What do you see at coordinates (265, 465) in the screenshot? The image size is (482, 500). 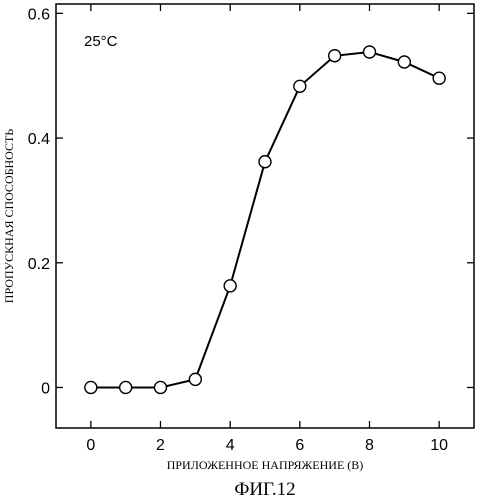 I see `x-axis-title: ПРИЛОЖЕННОЕ НАПРЯЖЕНИЕ (В)` at bounding box center [265, 465].